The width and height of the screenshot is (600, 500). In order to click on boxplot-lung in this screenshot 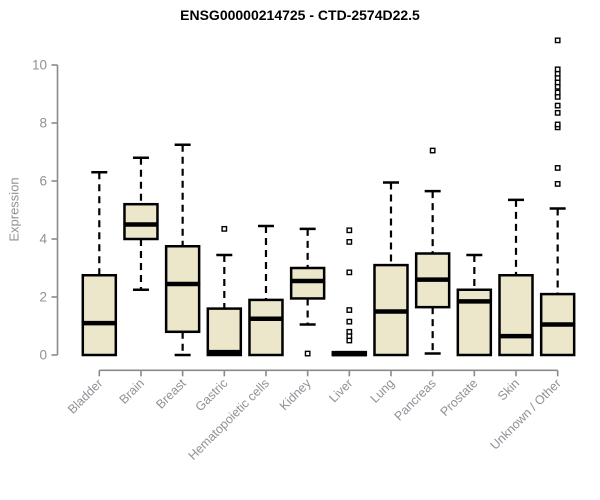, I will do `click(391, 269)`.